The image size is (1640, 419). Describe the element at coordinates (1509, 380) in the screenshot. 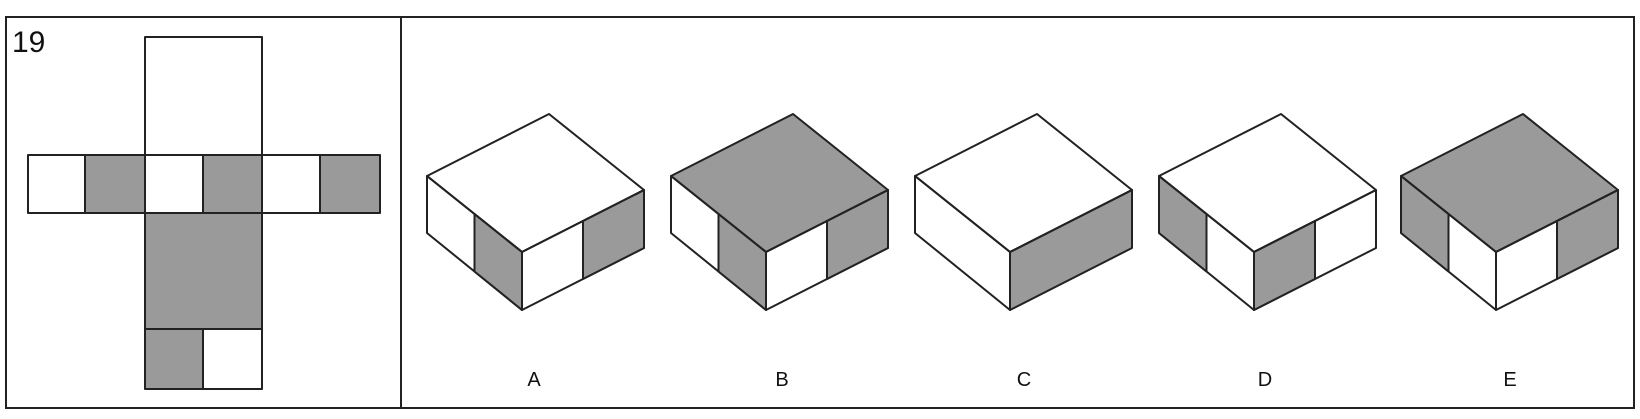

I see `option-label-e: E` at that location.